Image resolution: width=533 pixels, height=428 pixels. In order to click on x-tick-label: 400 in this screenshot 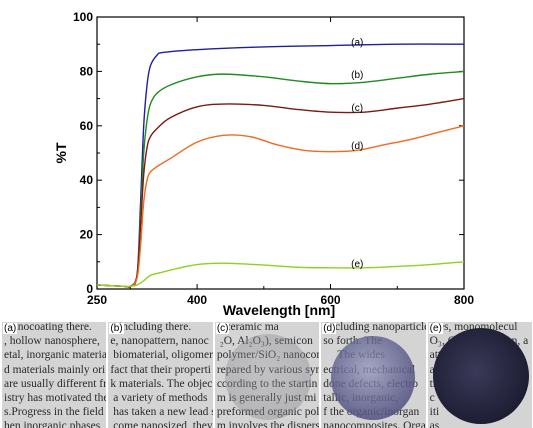, I will do `click(197, 300)`.